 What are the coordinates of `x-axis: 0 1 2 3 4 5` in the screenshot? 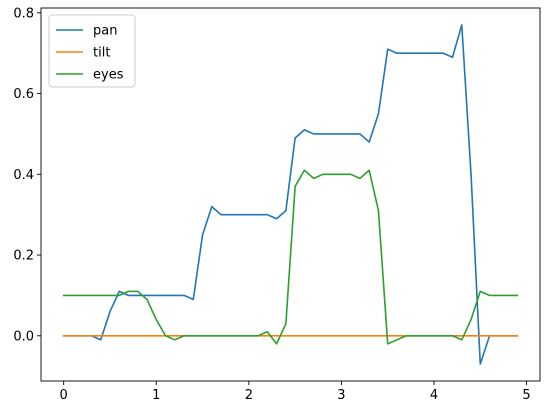 It's located at (295, 392).